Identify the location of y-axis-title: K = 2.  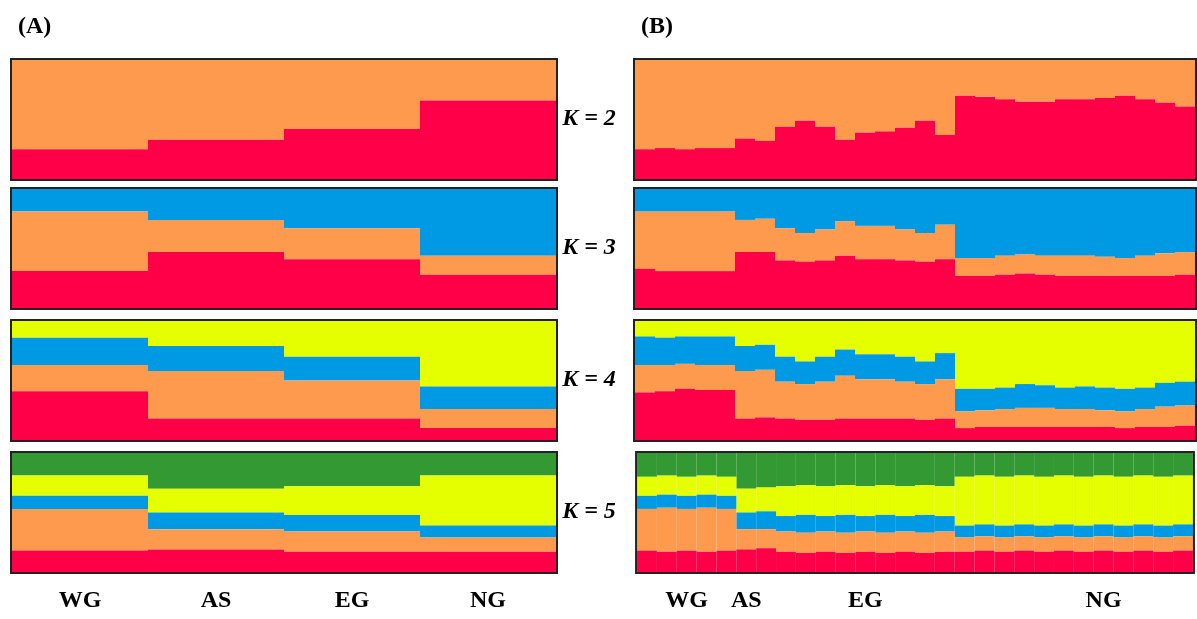
(589, 117).